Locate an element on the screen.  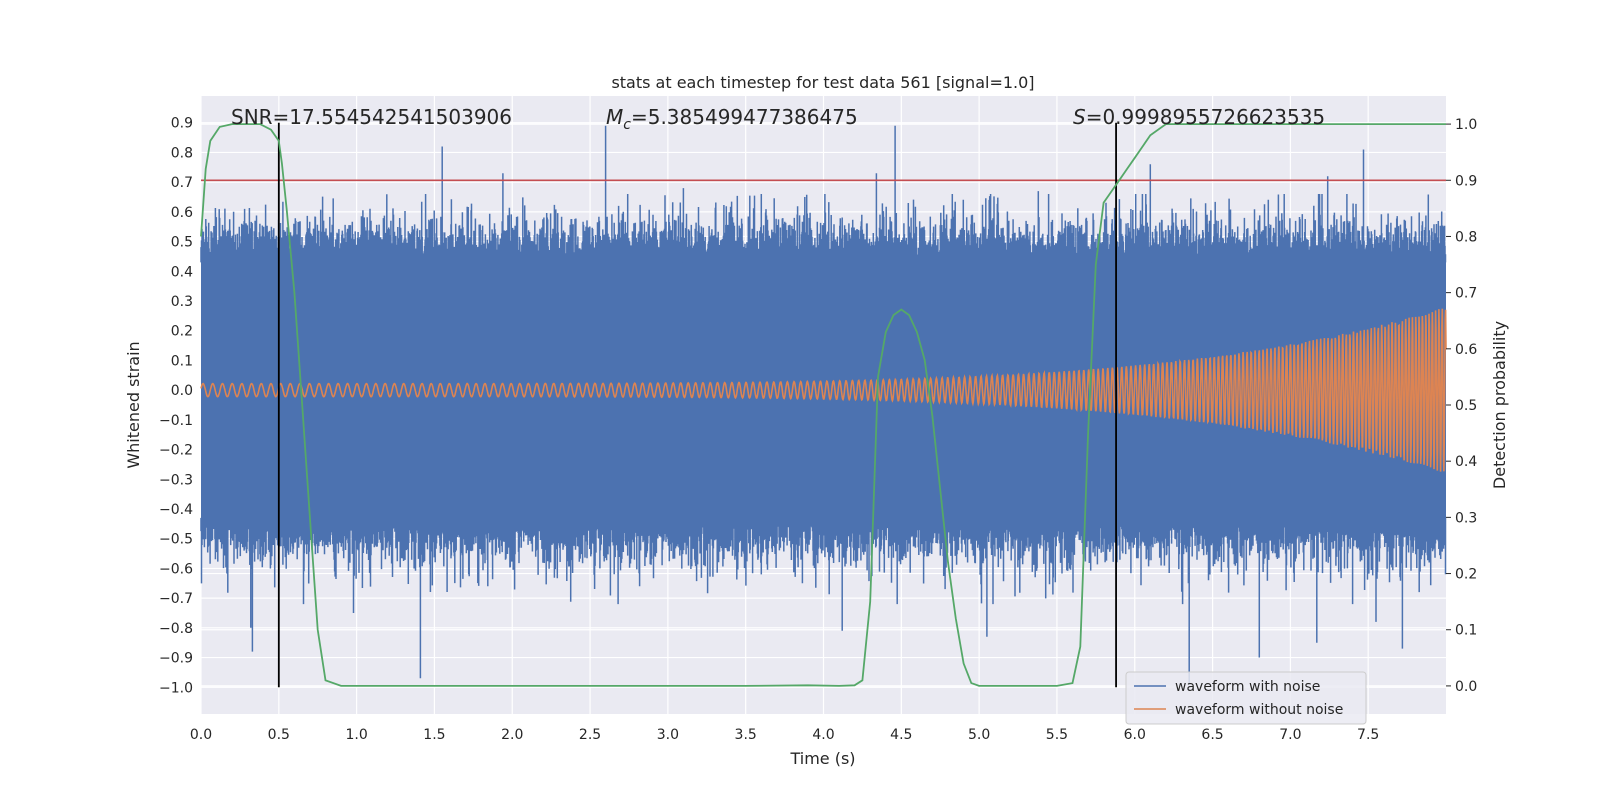
x-tick-label: 5.0 is located at coordinates (979, 735).